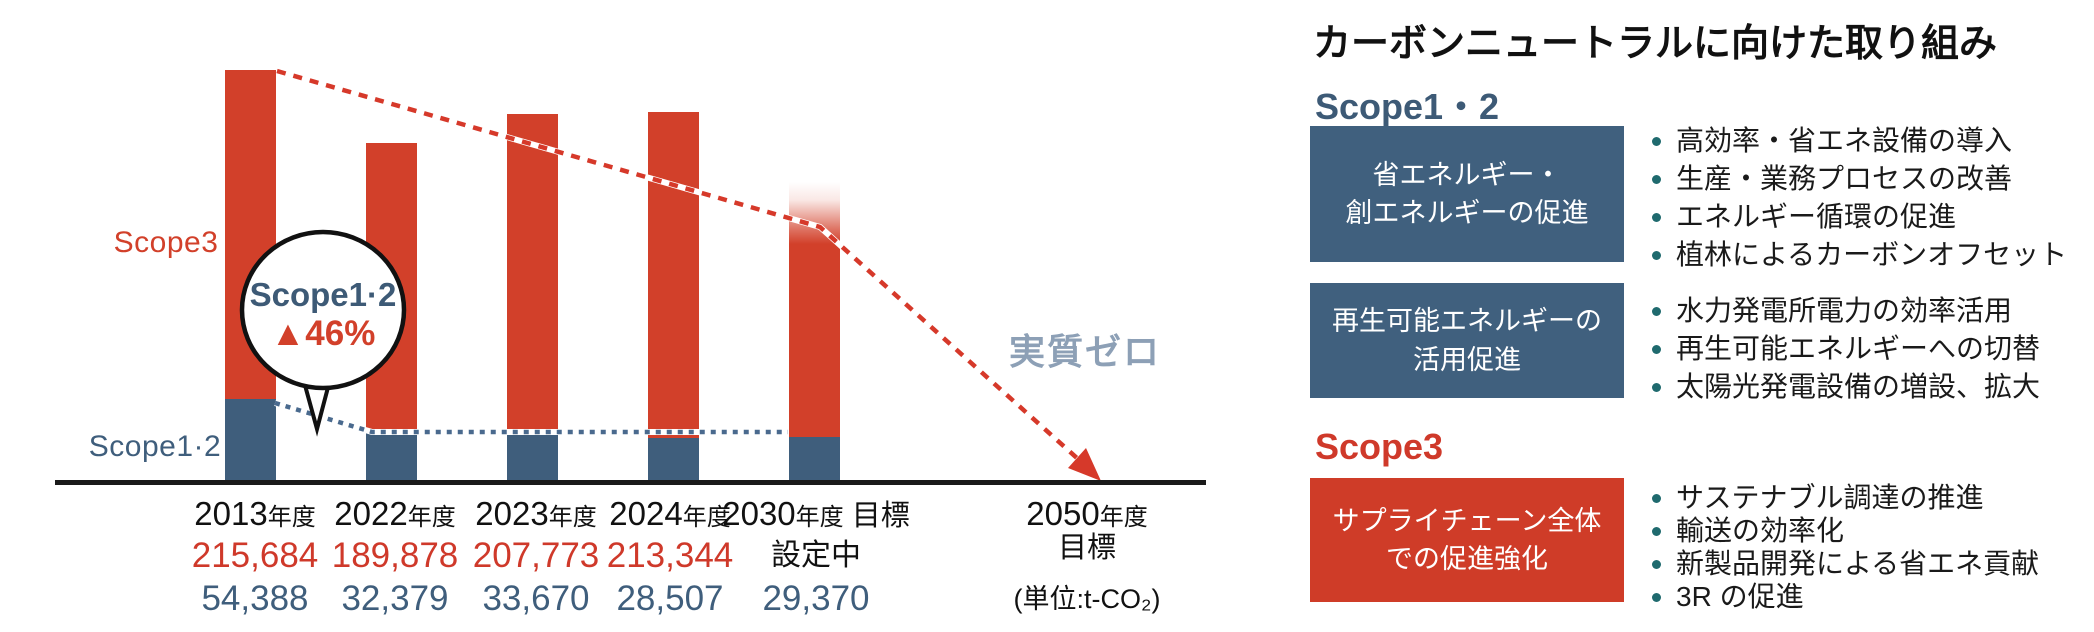 The width and height of the screenshot is (2094, 632). I want to click on initiative-box-label: 省エネルギー・ 創エネルギーの促進, so click(1467, 193).